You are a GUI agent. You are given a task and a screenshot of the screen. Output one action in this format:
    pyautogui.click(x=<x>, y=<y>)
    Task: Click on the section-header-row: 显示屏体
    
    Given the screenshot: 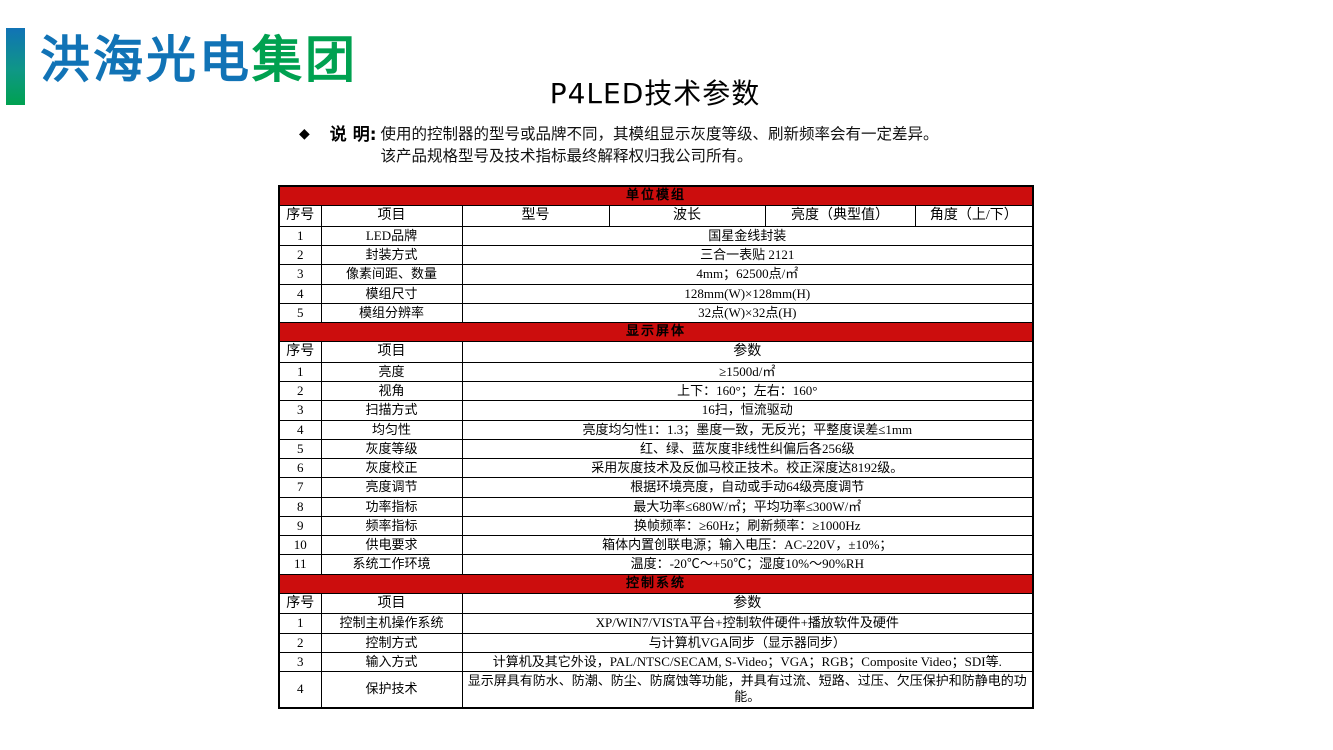 What is the action you would take?
    pyautogui.click(x=656, y=332)
    